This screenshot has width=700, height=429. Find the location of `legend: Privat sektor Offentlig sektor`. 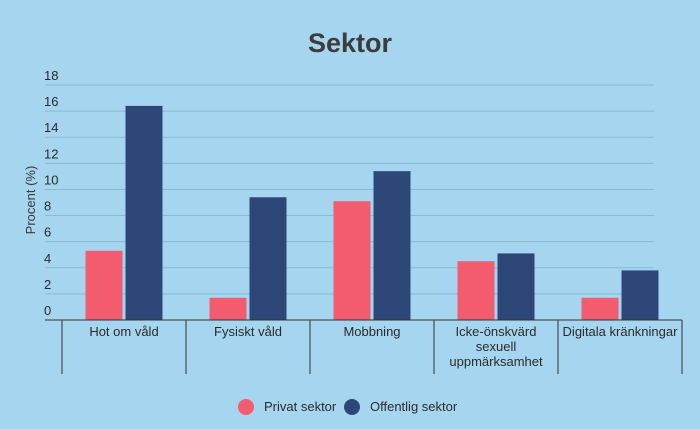

legend: Privat sektor Offentlig sektor is located at coordinates (348, 407).